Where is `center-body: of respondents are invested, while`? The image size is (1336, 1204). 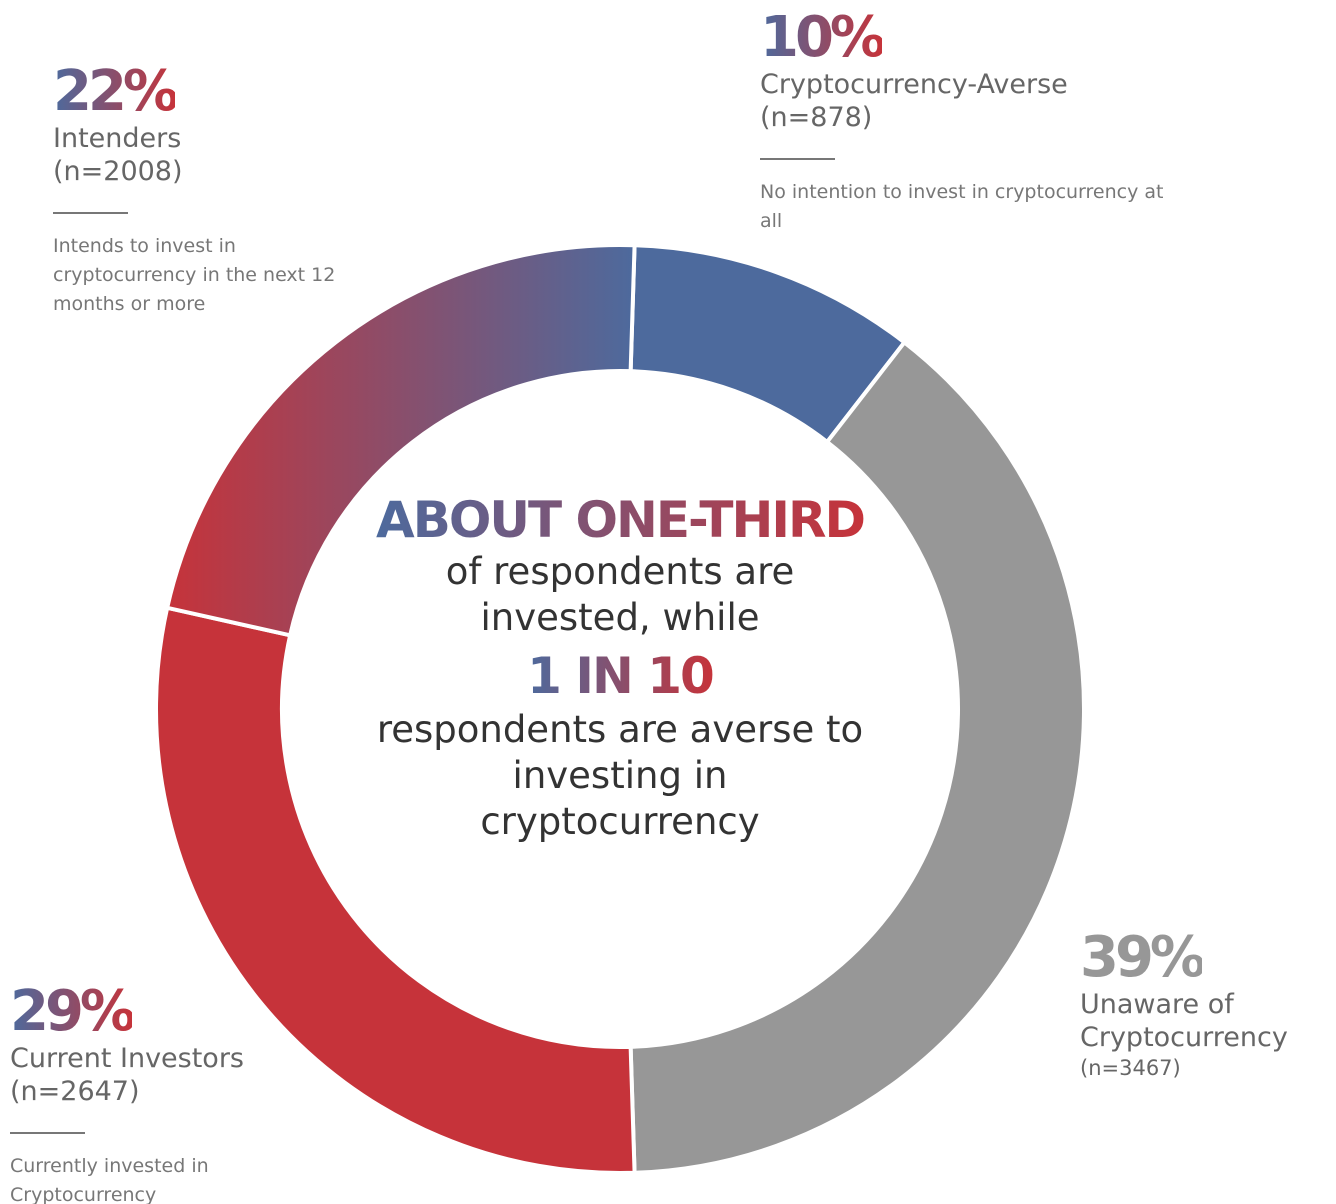
center-body: of respondents are invested, while is located at coordinates (620, 594).